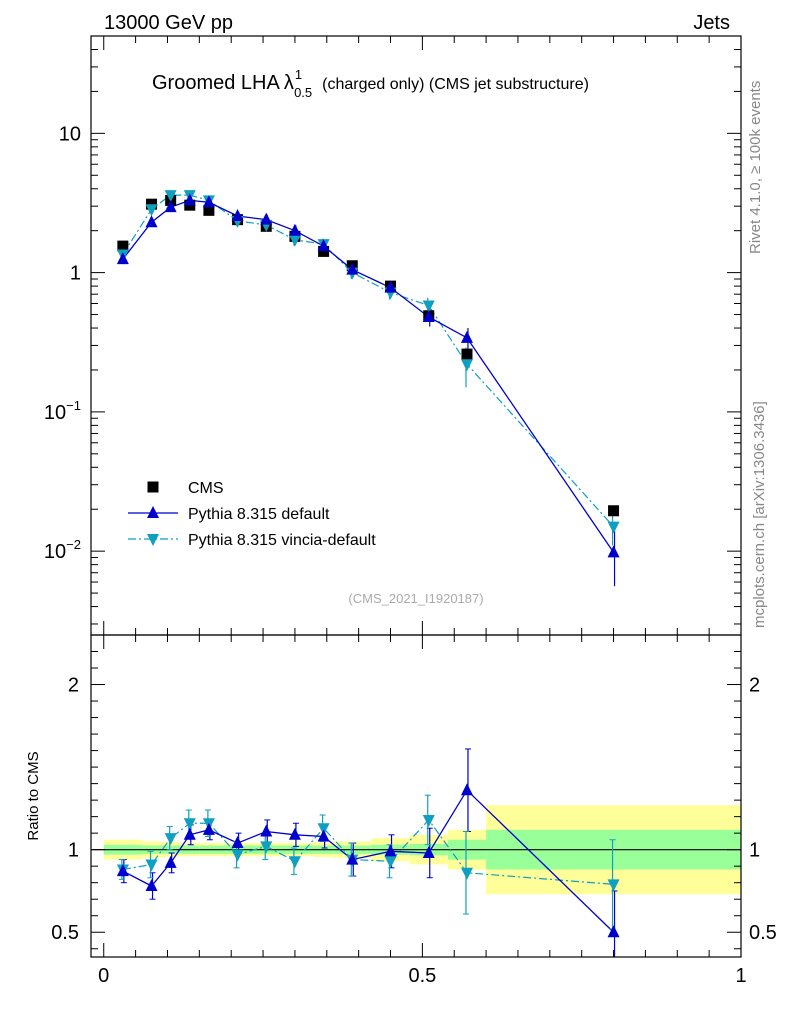 This screenshot has width=786, height=1024. Describe the element at coordinates (62, 550) in the screenshot. I see `main-y-tick-label: 10⁻²` at that location.